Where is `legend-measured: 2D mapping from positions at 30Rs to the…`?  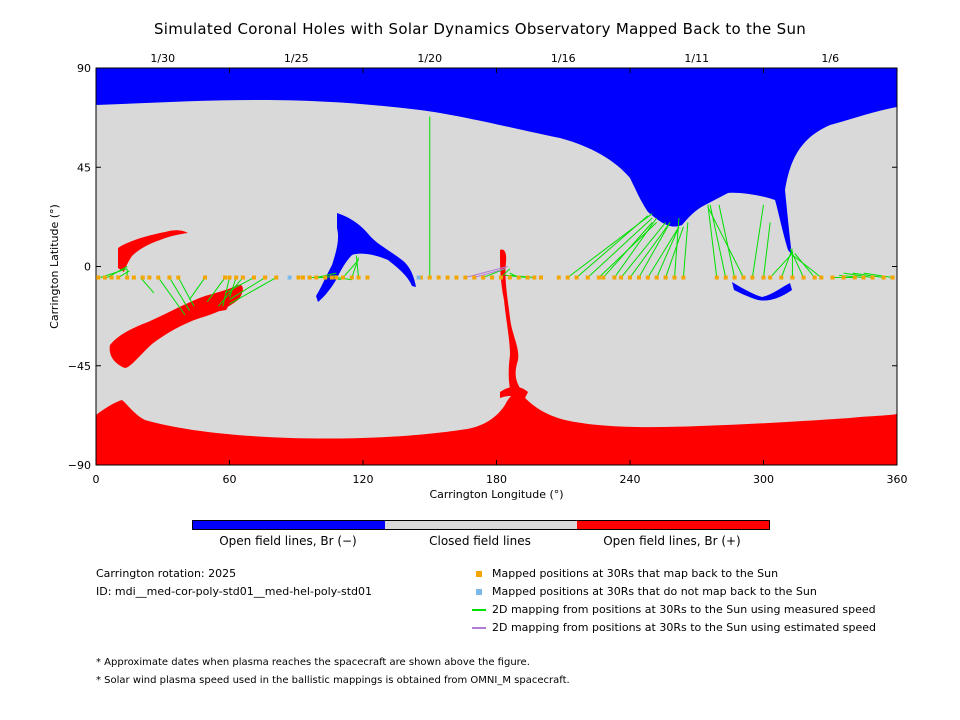 legend-measured: 2D mapping from positions at 30Rs to the… is located at coordinates (674, 609).